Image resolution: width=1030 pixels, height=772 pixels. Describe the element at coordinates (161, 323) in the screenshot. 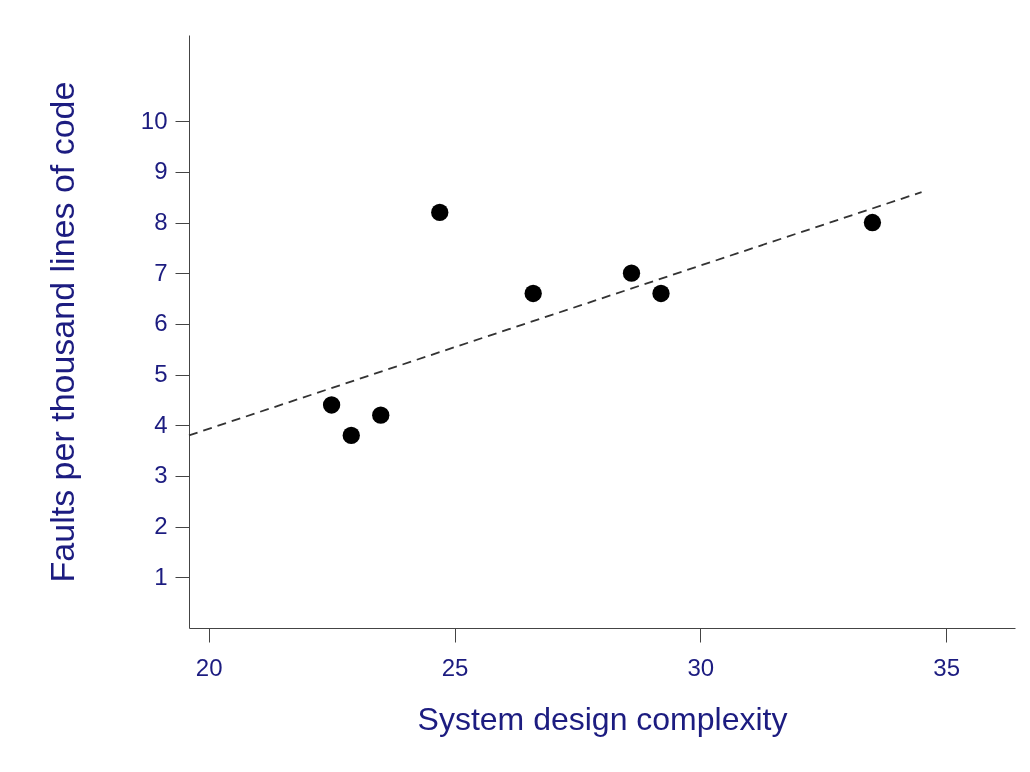

I see `y-tick-label: 6` at that location.